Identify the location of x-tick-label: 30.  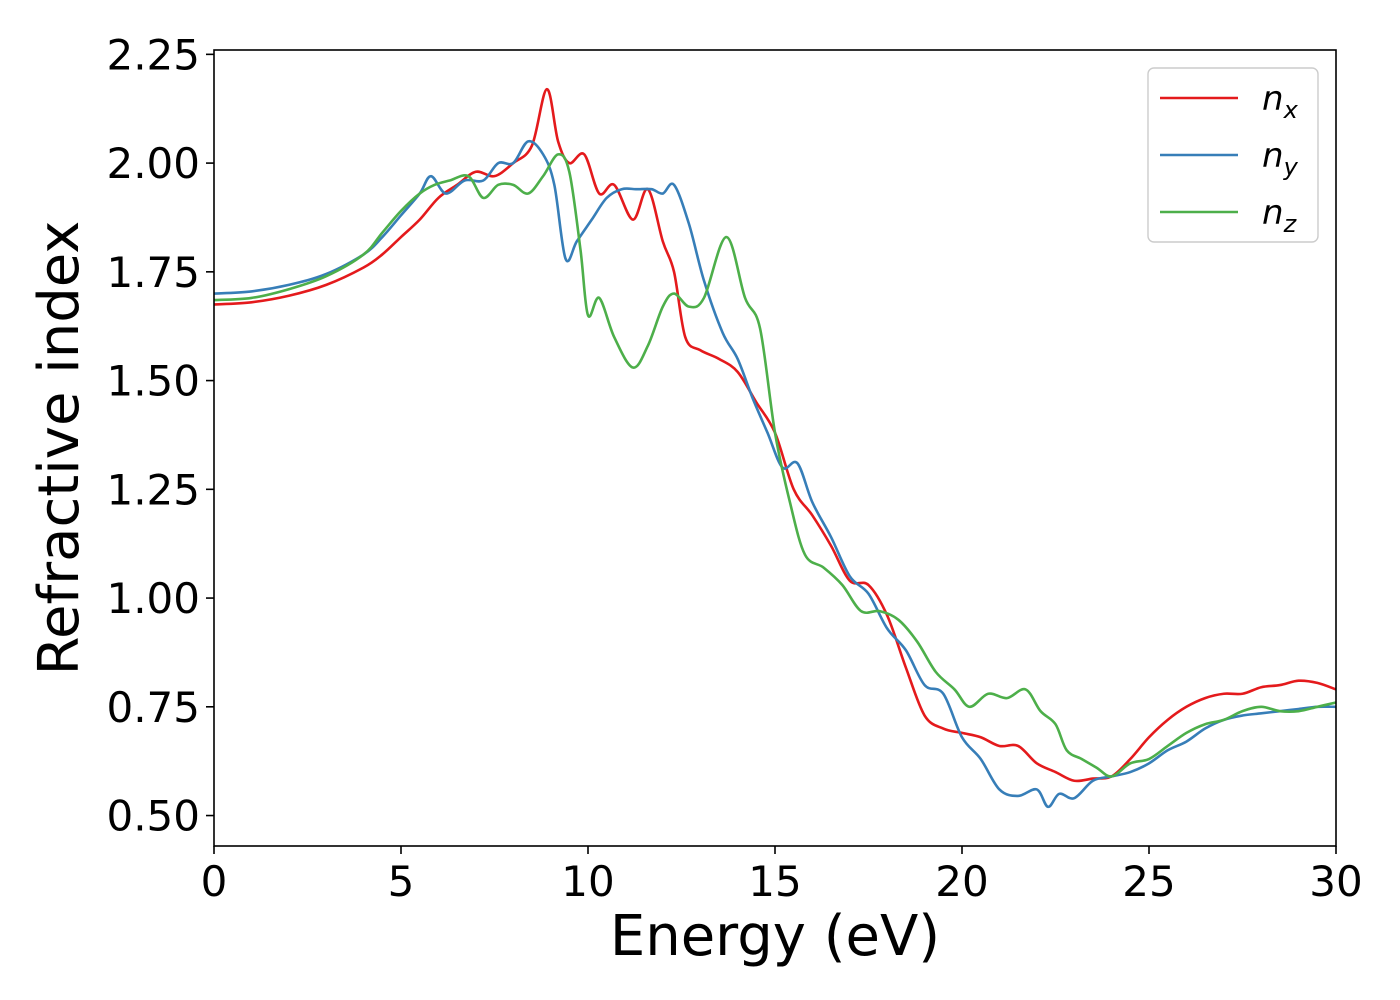
(1335, 881).